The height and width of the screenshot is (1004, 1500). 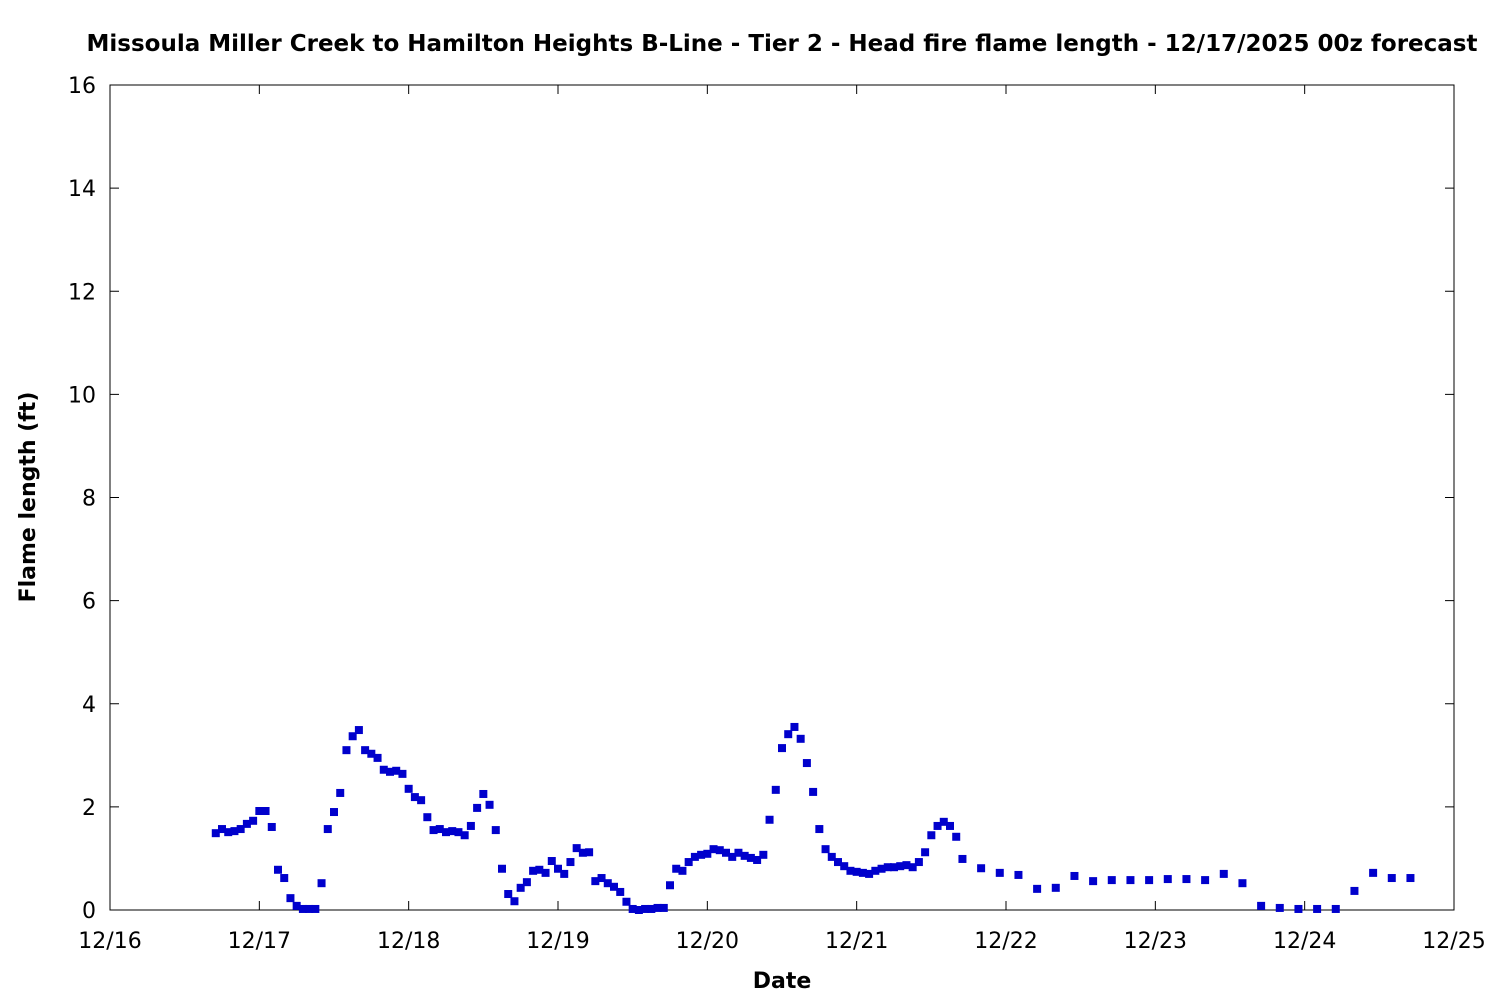 I want to click on x-tick-label: 12/21, so click(x=856, y=941).